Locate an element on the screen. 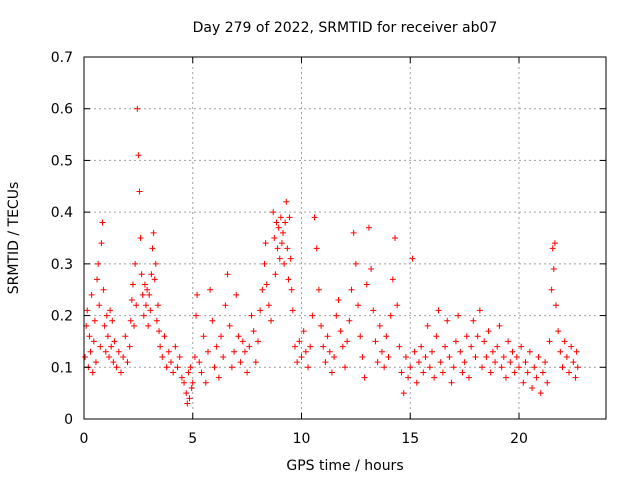  x-tick-label: 0 is located at coordinates (84, 439).